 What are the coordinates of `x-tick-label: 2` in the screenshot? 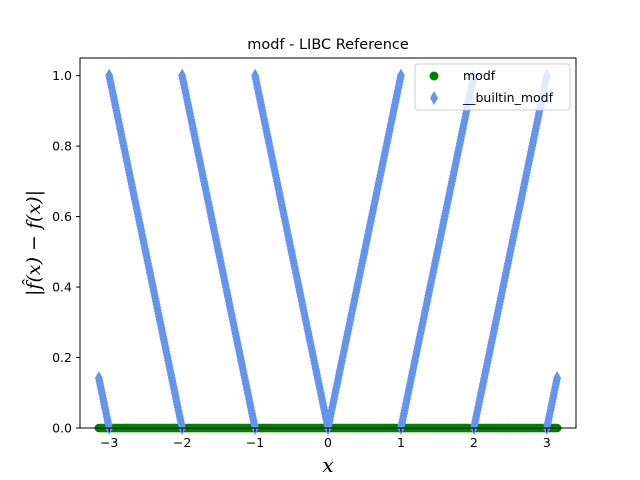 It's located at (474, 442).